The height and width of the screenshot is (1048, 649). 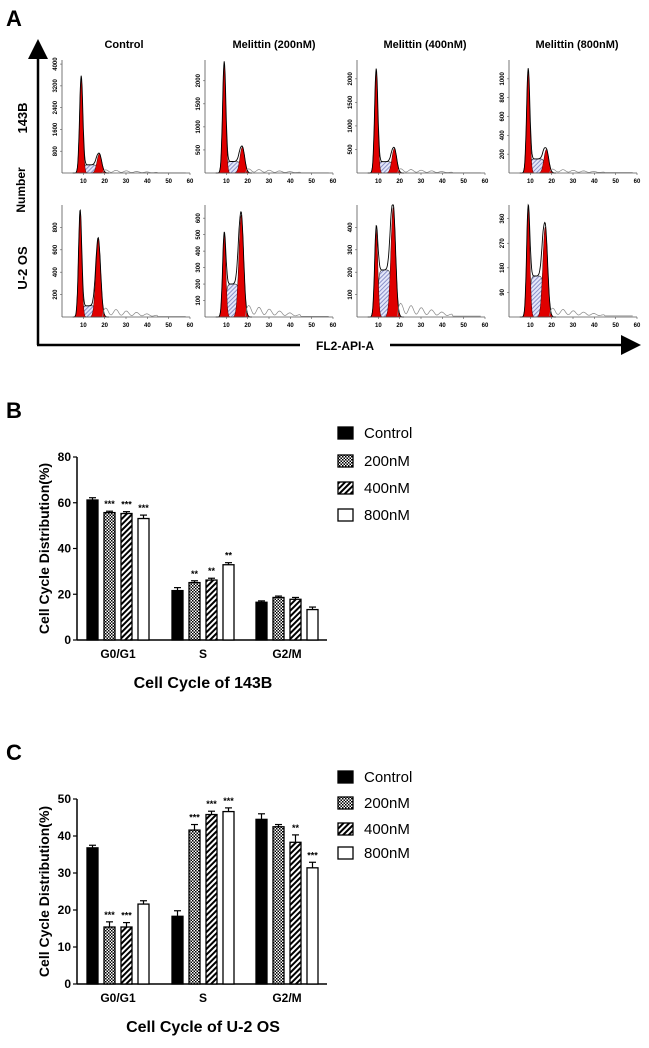 I want to click on y-axis-label: Number, so click(x=21, y=190).